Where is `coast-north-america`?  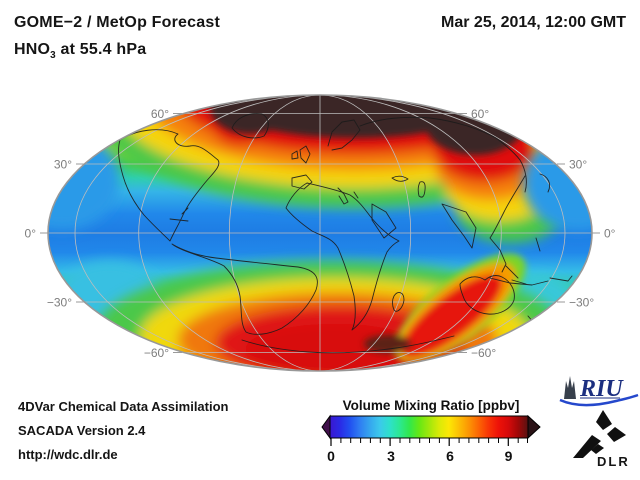
coast-north-america is located at coordinates (169, 185).